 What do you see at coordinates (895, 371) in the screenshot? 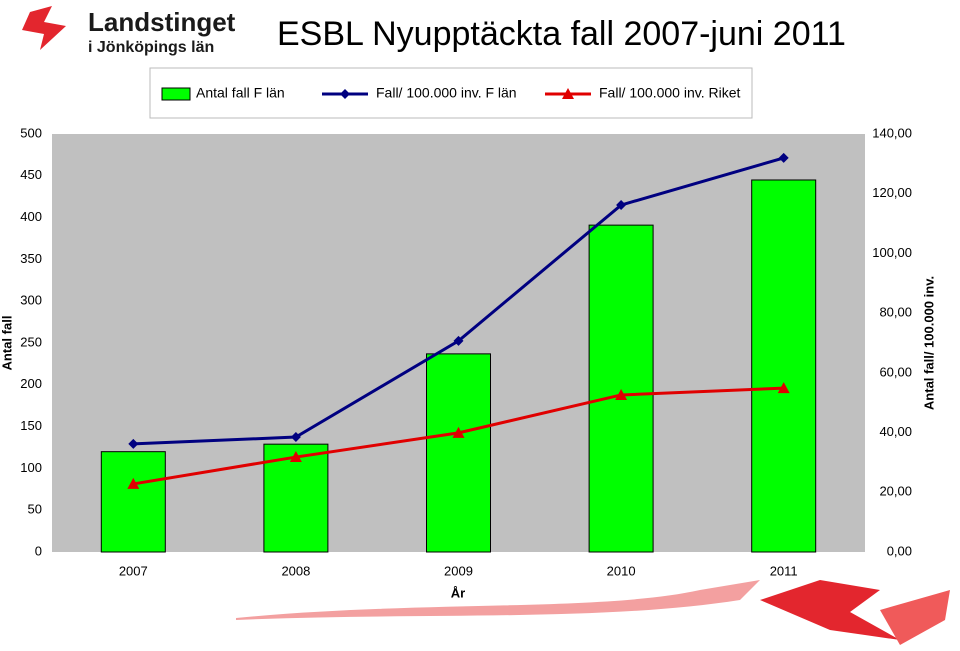
I see `y2-tick-label: 60,00` at bounding box center [895, 371].